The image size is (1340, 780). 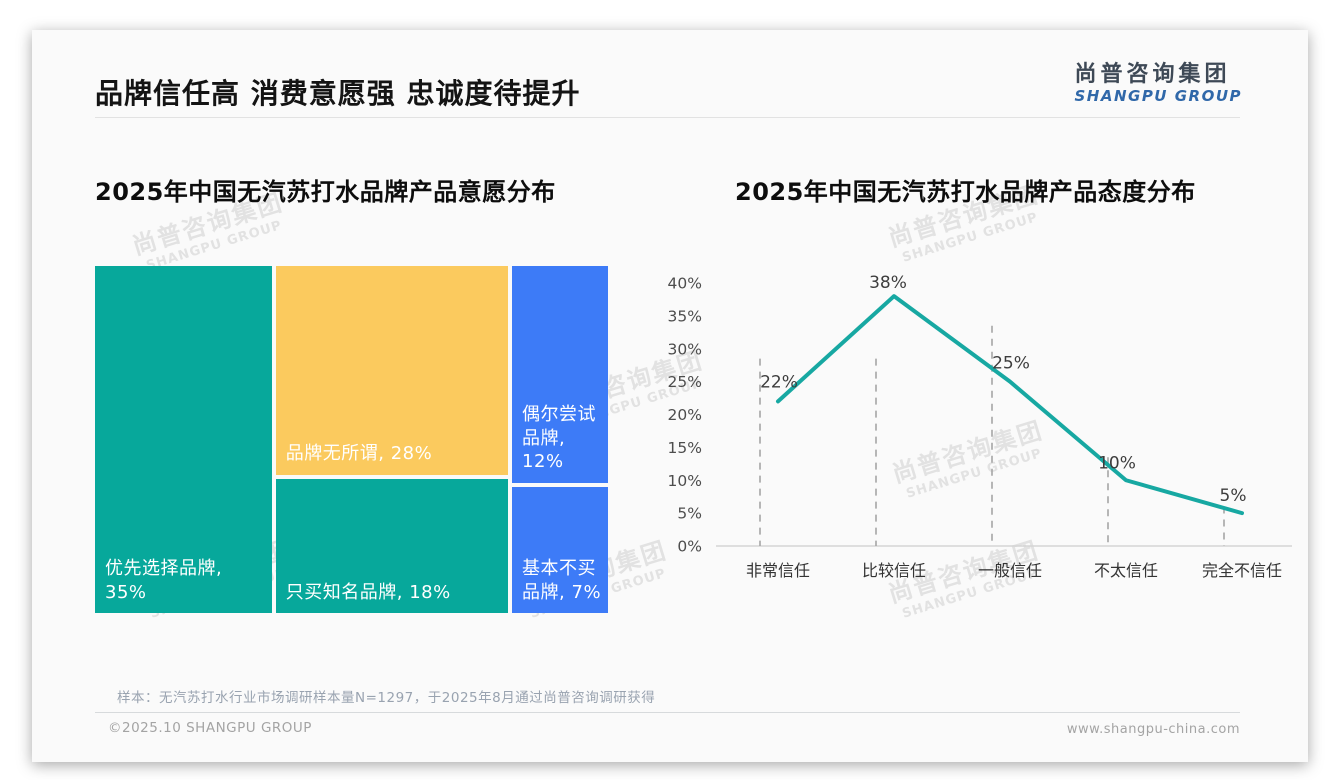 I want to click on y-tick-label: 15%, so click(x=685, y=448).